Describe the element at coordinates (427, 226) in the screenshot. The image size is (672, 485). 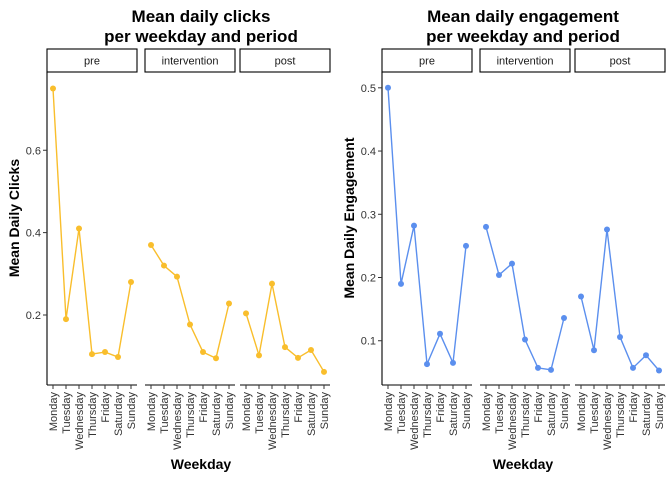
I see `series-line-pre` at that location.